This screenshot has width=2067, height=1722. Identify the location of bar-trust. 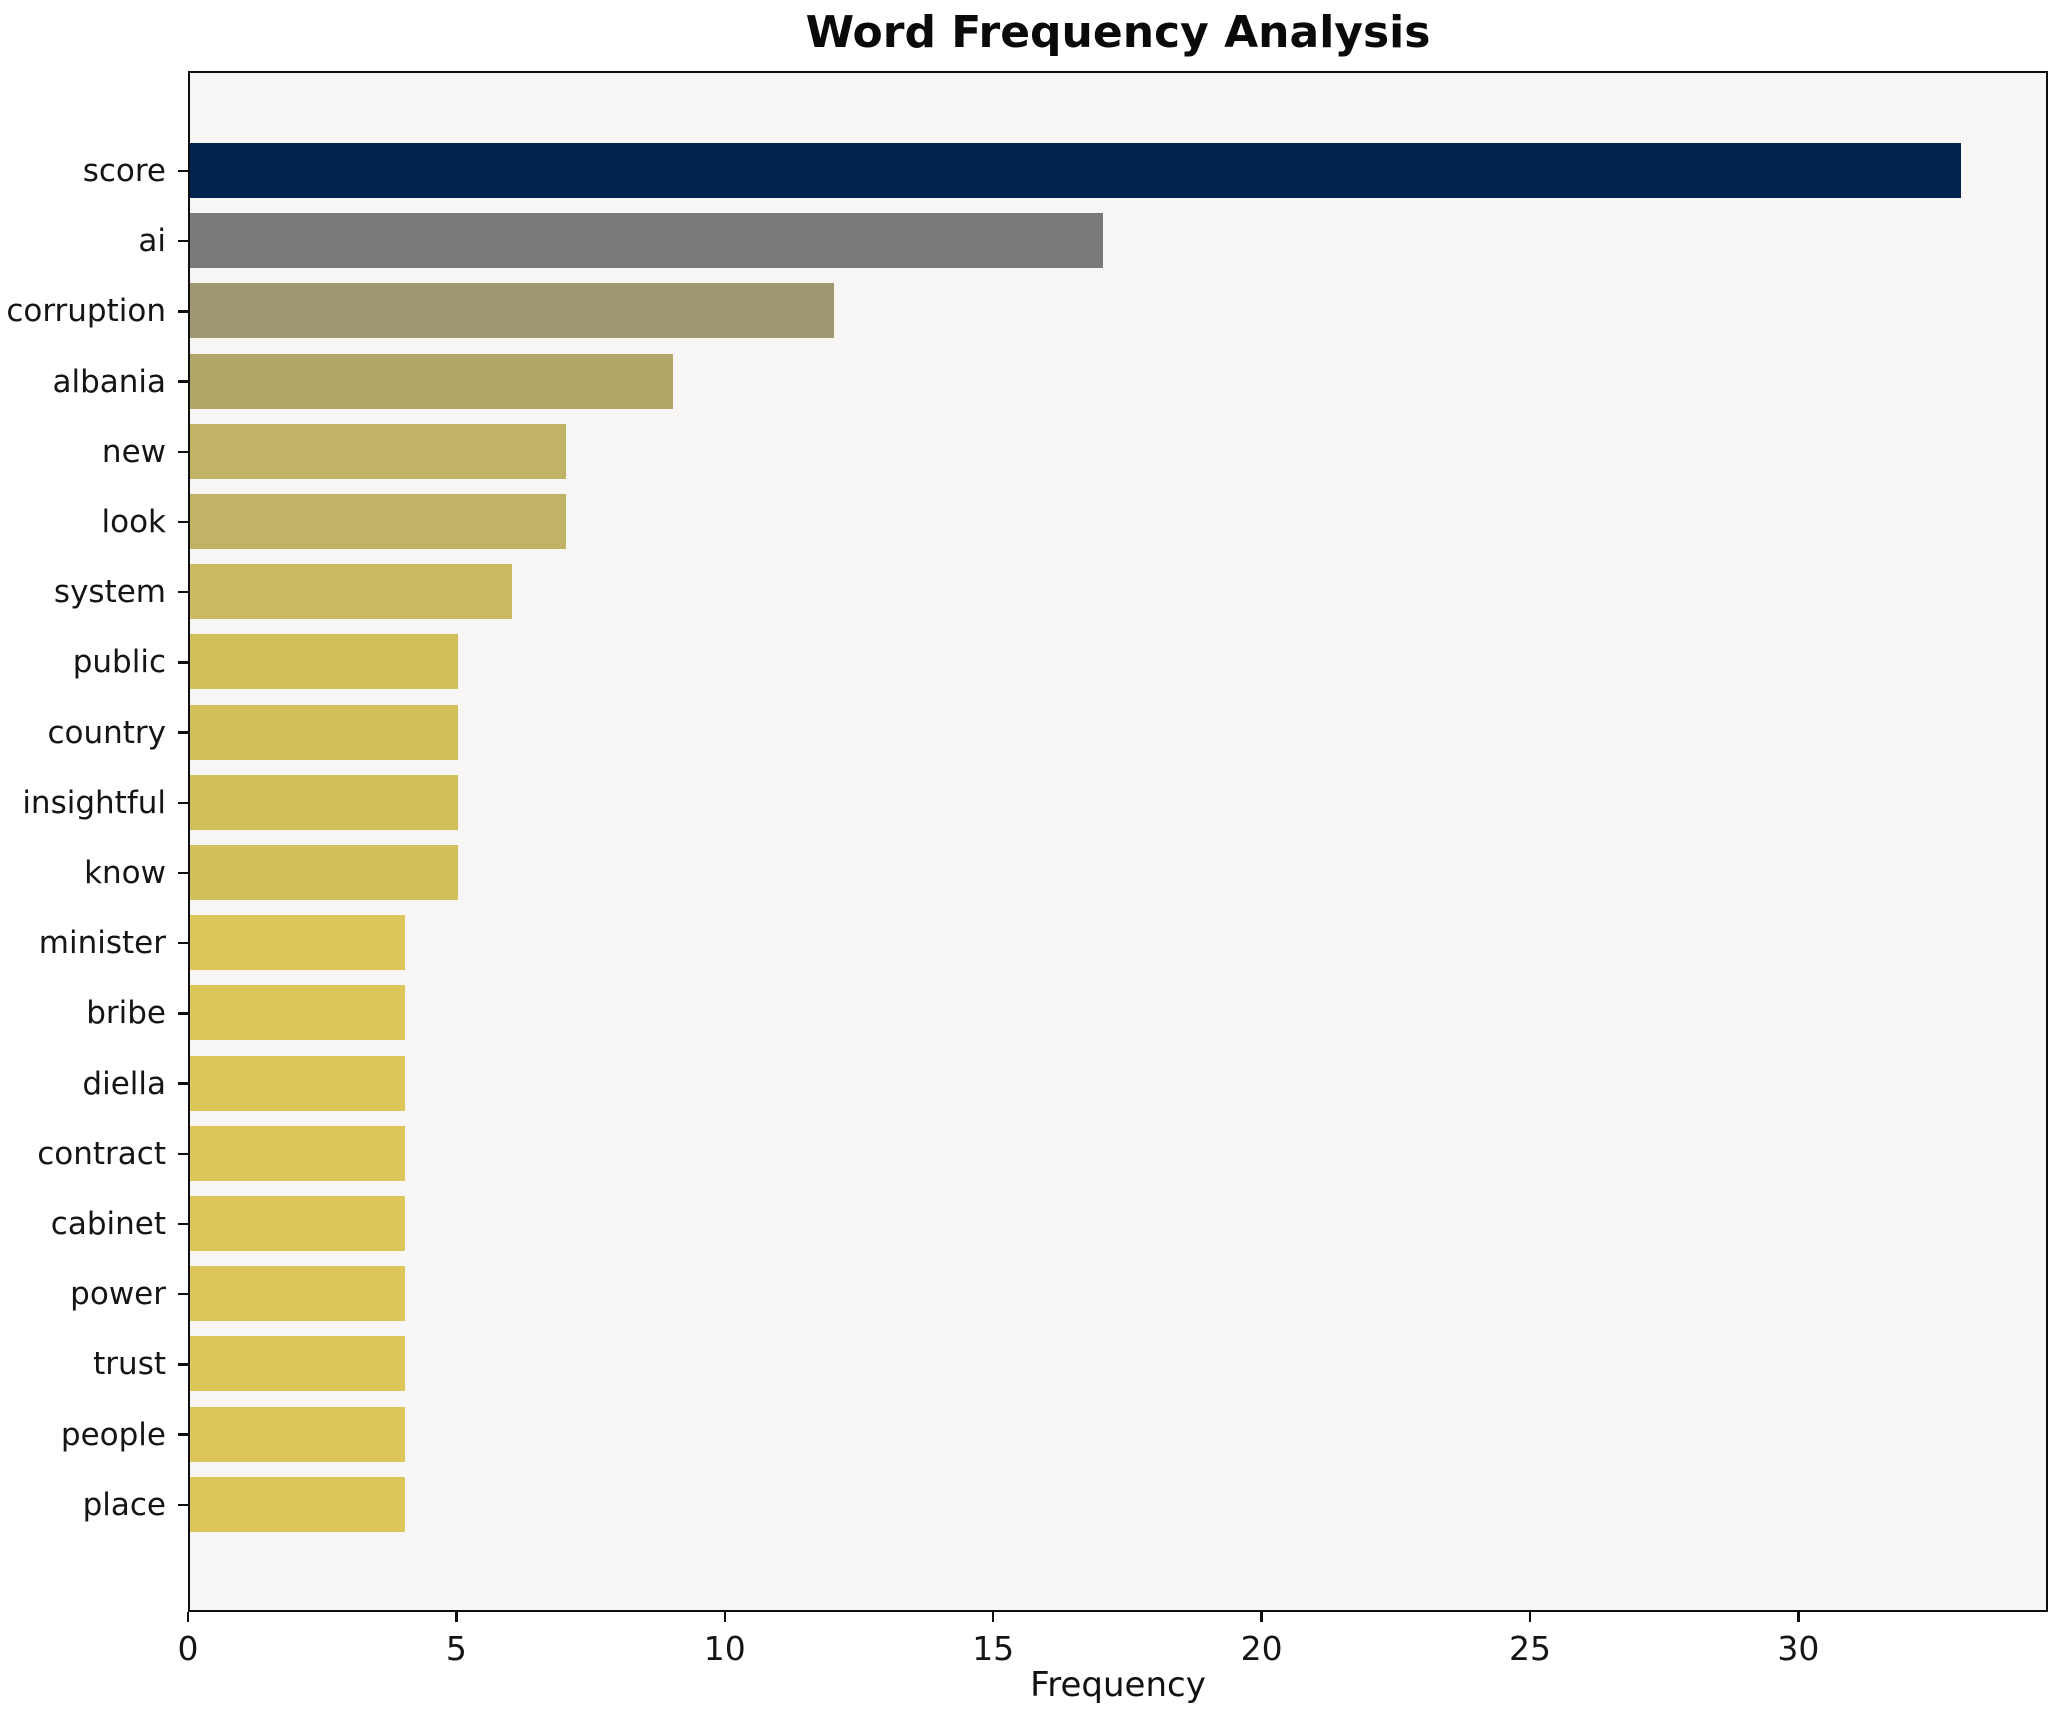
(297, 1364).